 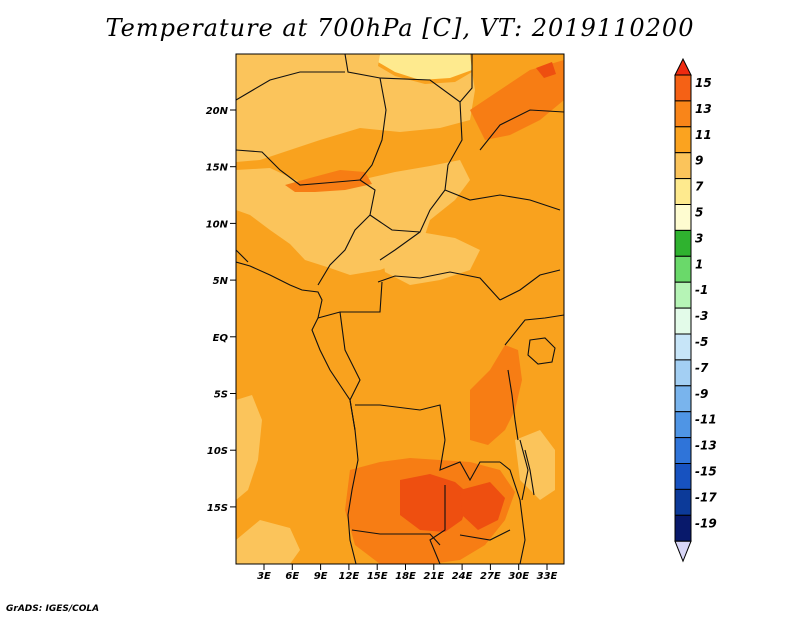 I want to click on lake-tanganyika, so click(x=513, y=405).